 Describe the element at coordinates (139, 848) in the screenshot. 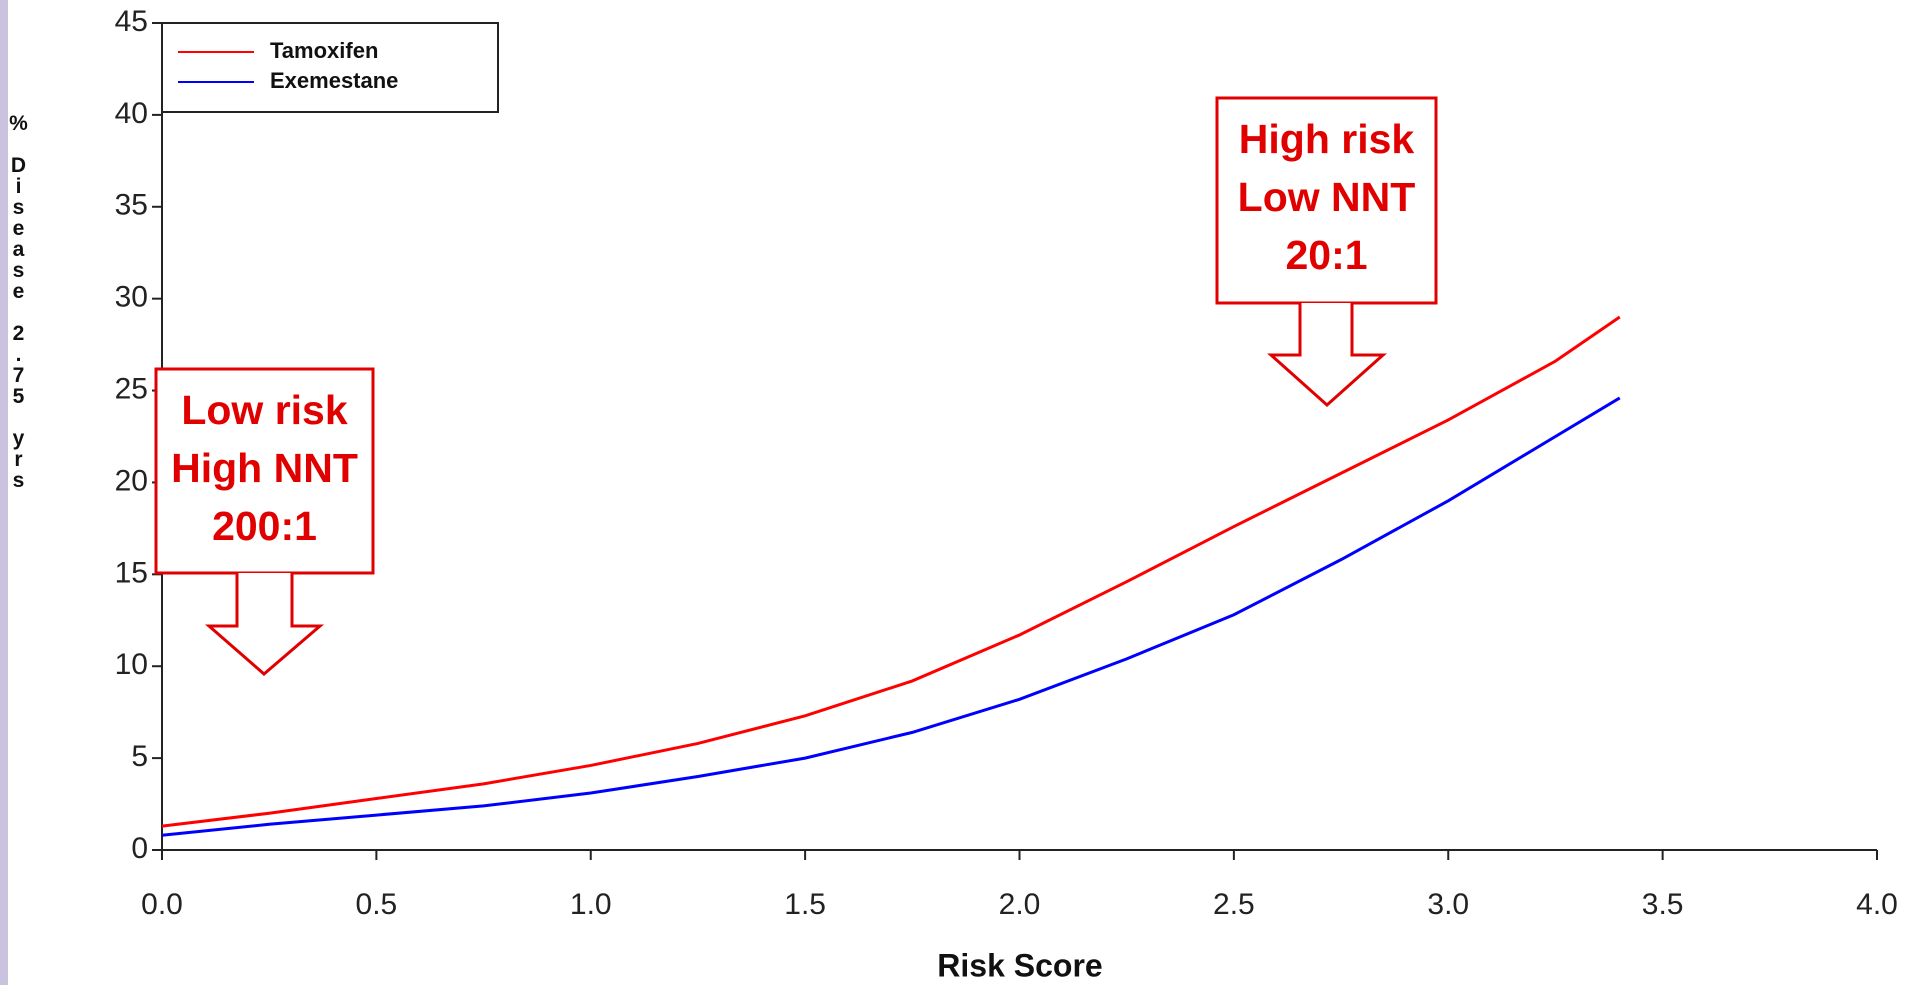

I see `y-tick-label: 0` at that location.